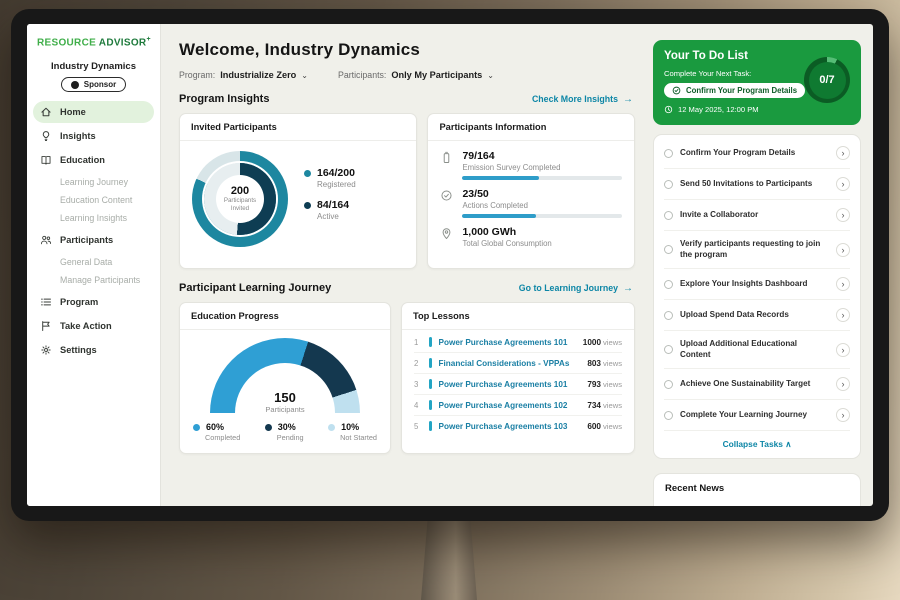 The height and width of the screenshot is (600, 900). Describe the element at coordinates (695, 488) in the screenshot. I see `recent-news-title: Recent News` at that location.